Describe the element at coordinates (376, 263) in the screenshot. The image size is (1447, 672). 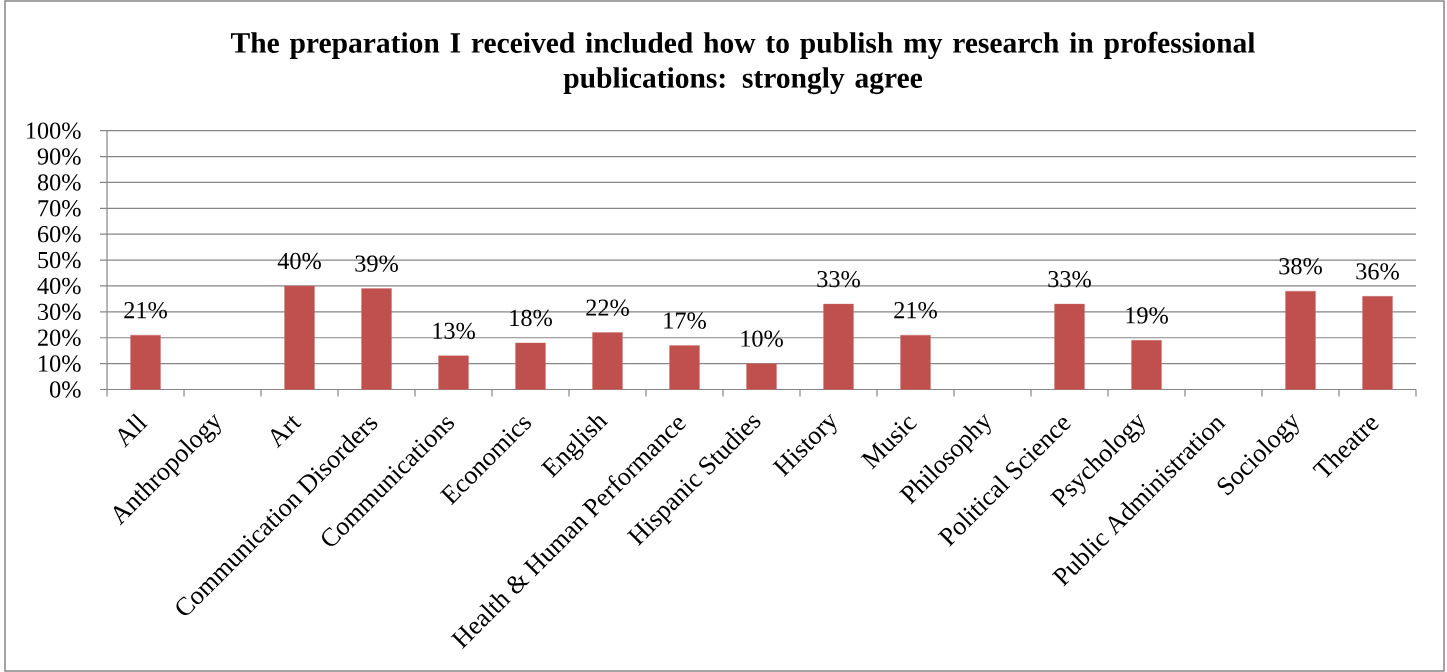
I see `data-label: 39%` at that location.